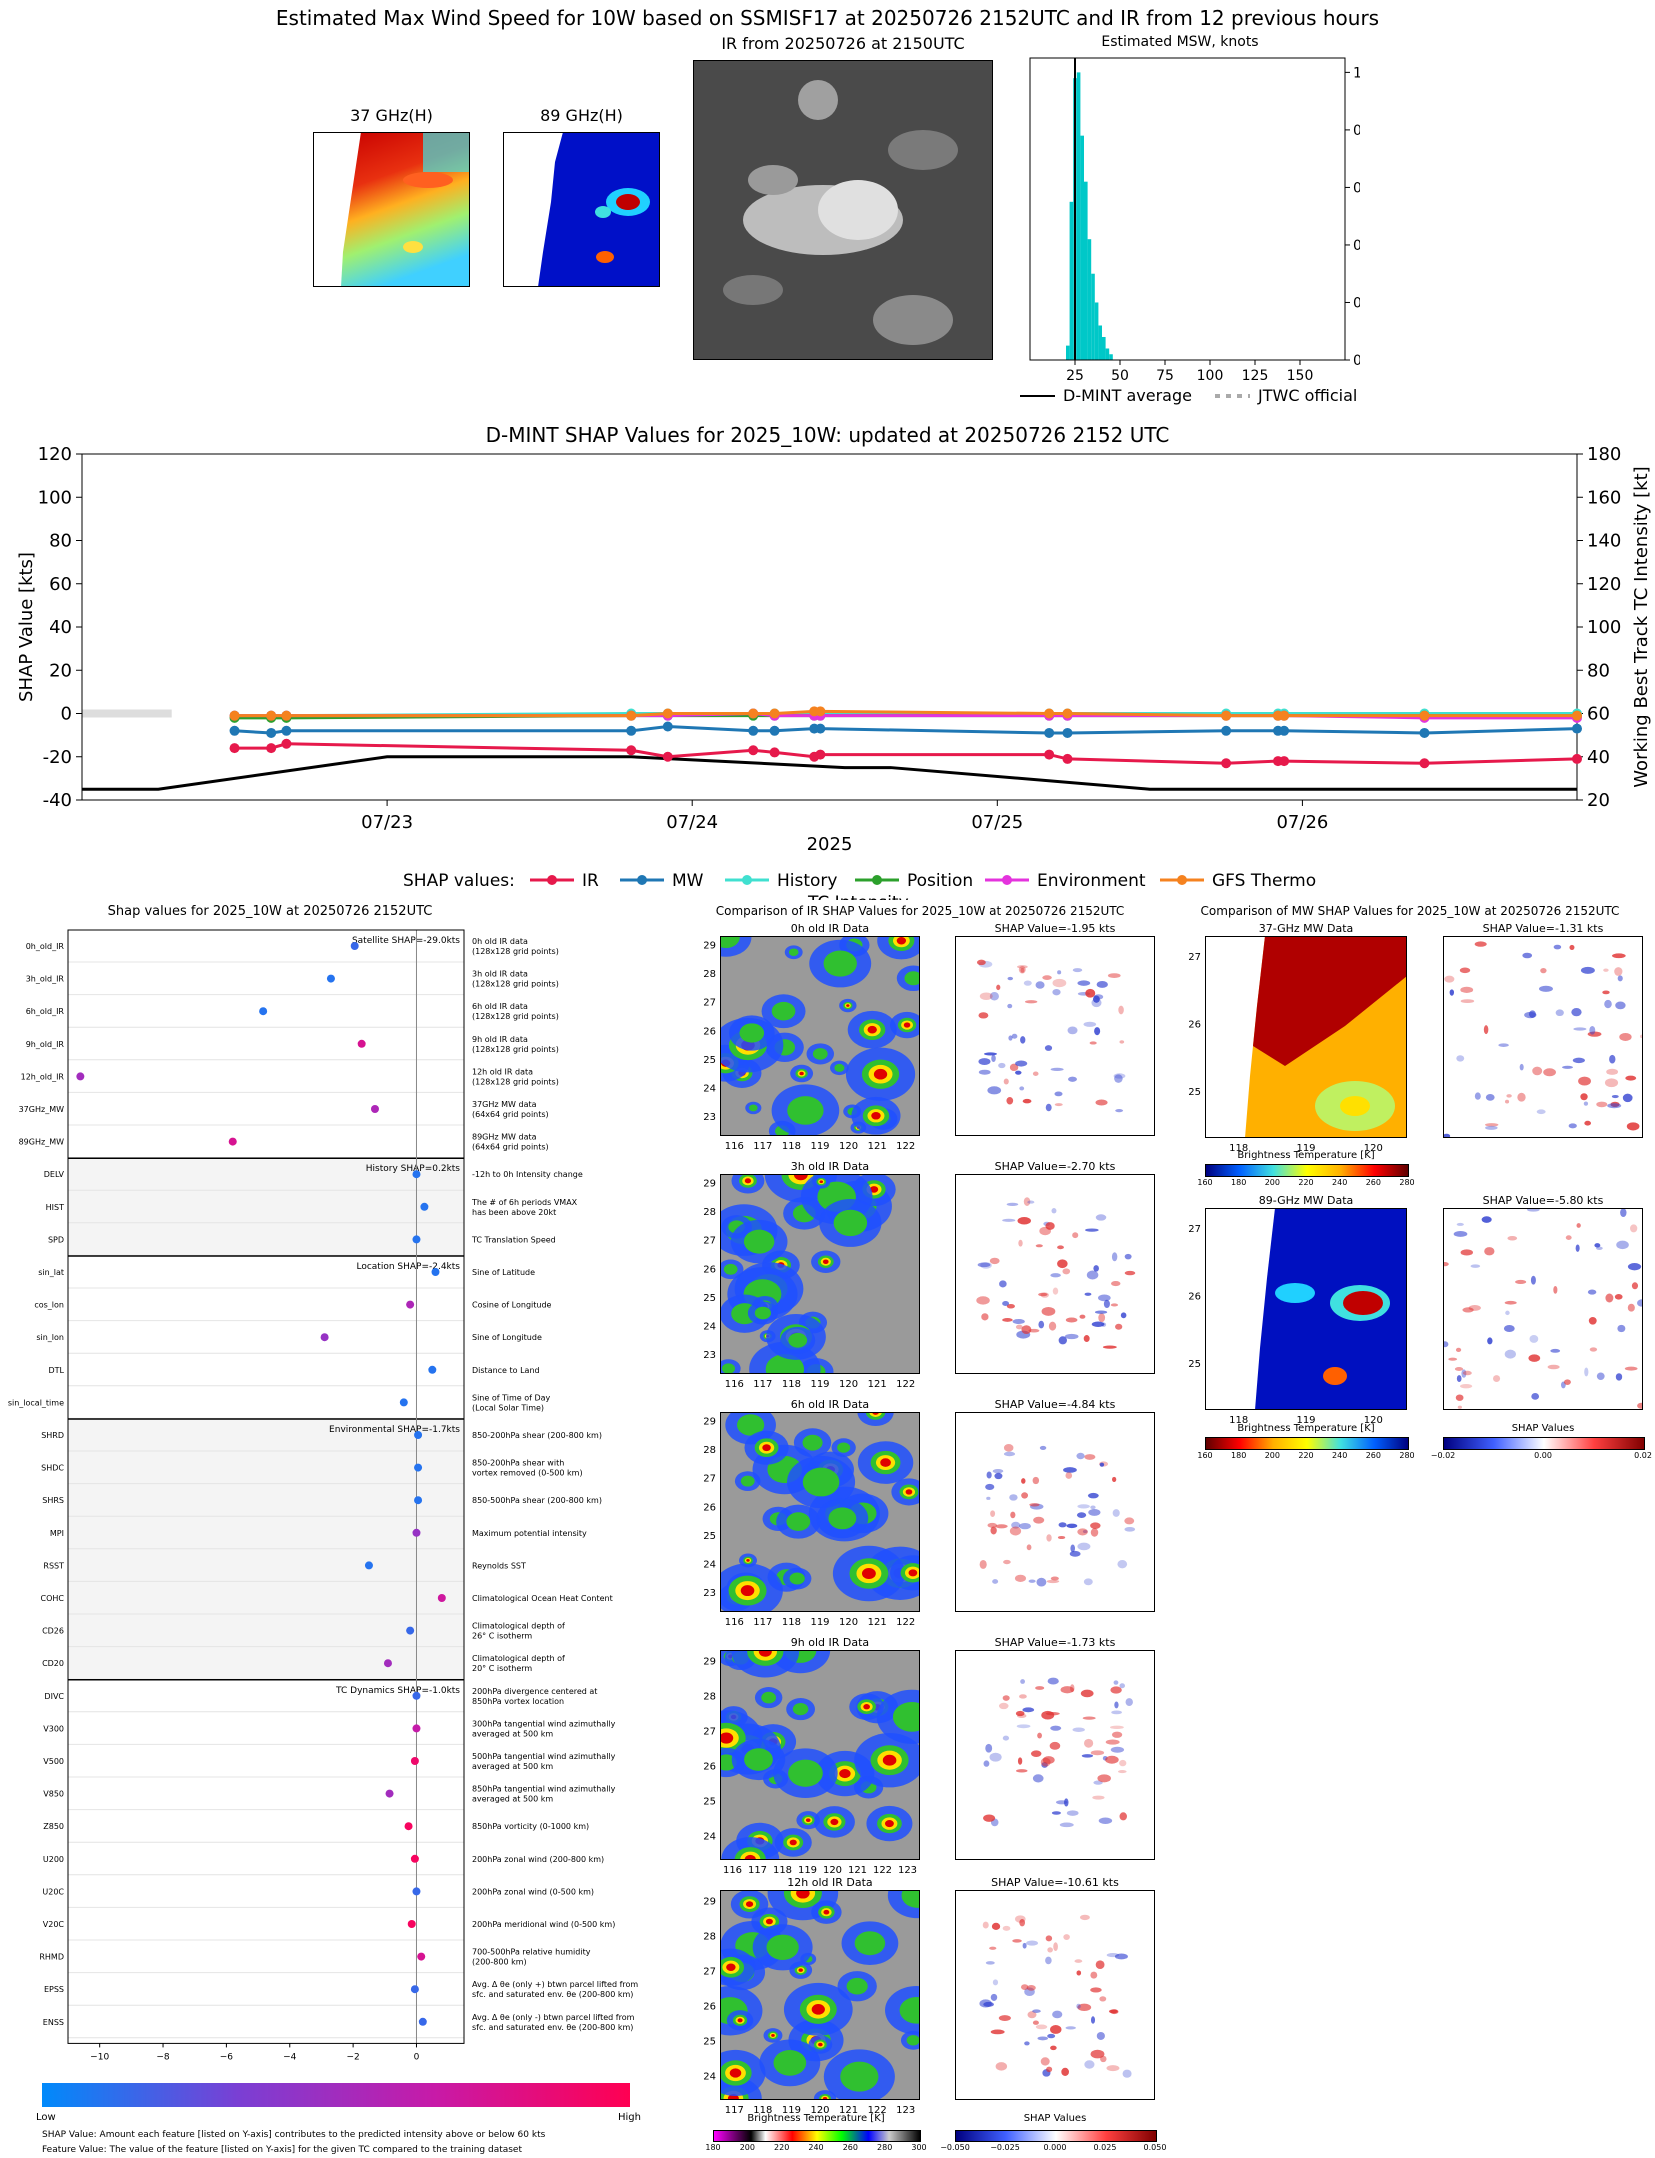 The image size is (1655, 2158). Describe the element at coordinates (709, 1212) in the screenshot. I see `image-ytick-label: 28` at that location.